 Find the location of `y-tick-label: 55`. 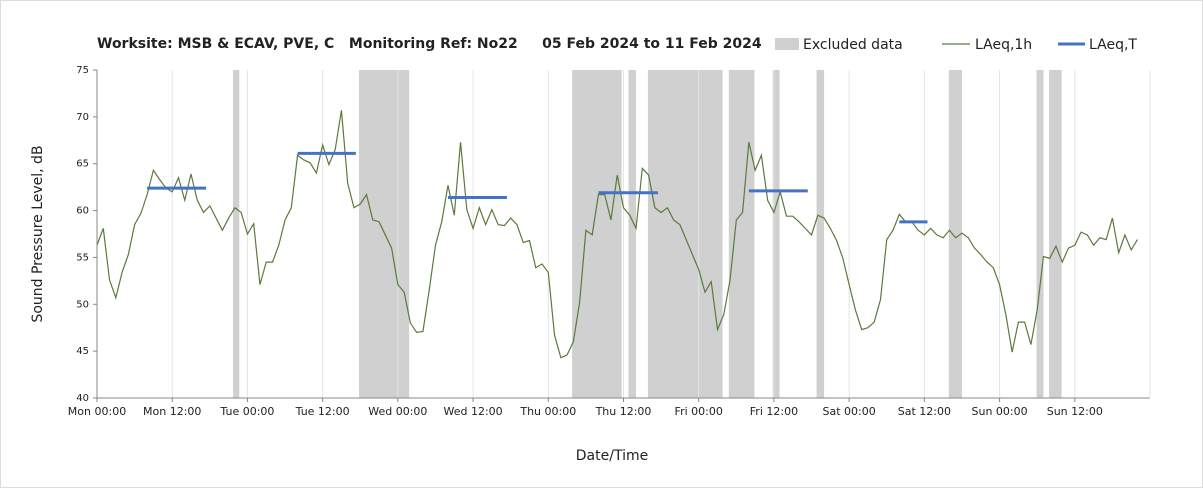

y-tick-label: 55 is located at coordinates (82, 257).